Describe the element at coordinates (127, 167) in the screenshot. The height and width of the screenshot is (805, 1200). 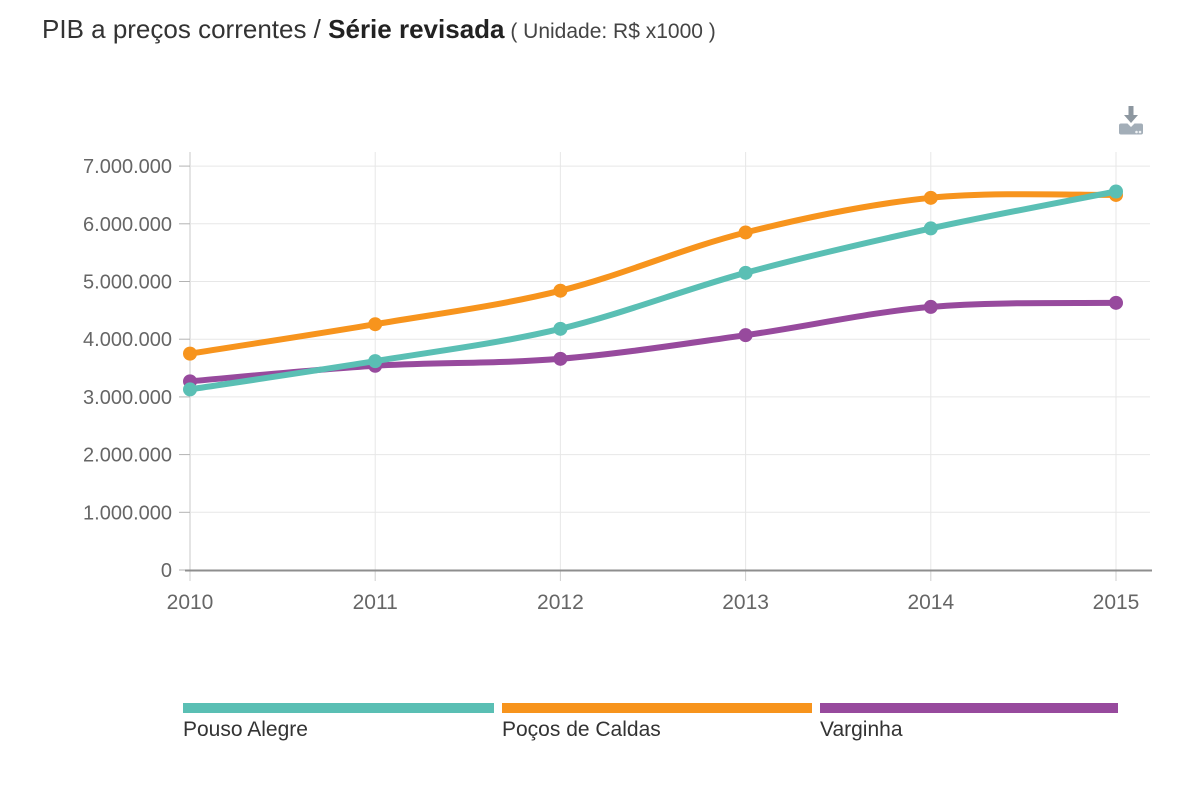
I see `y-axis-label: 7.000.000` at that location.